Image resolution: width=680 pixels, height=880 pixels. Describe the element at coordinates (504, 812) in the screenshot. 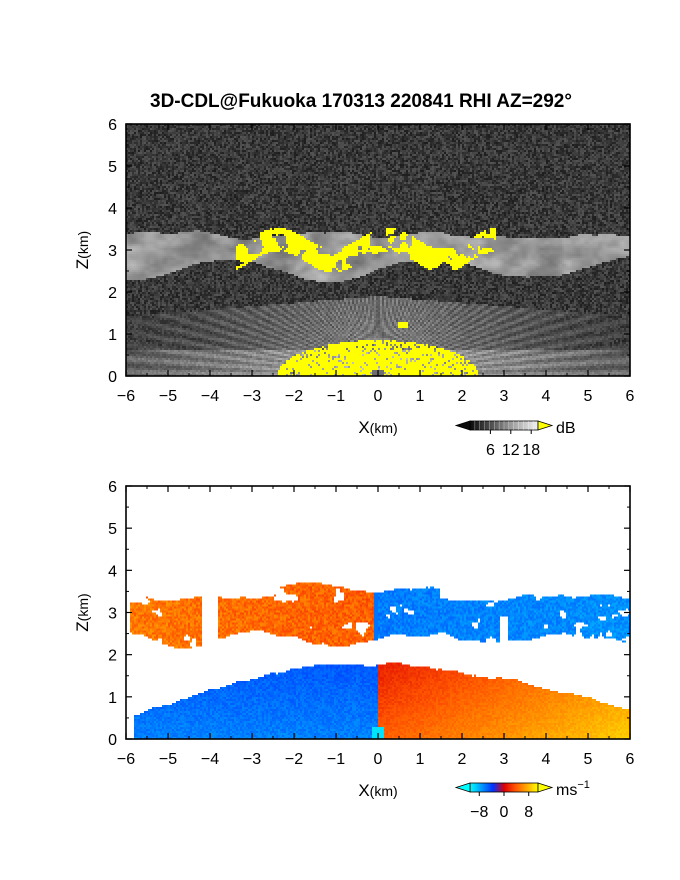

I see `colorbar-tick-label: 0` at that location.